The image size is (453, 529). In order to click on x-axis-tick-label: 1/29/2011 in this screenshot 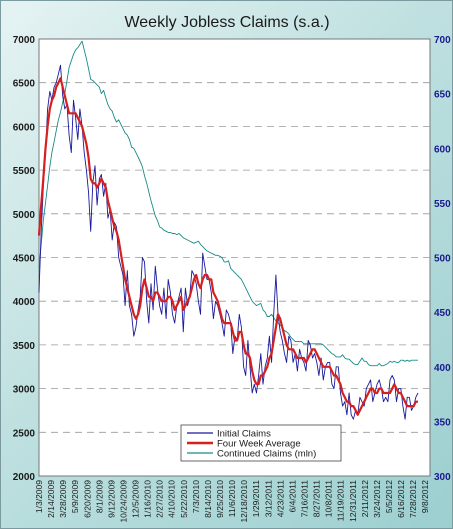, I will do `click(256, 498)`.